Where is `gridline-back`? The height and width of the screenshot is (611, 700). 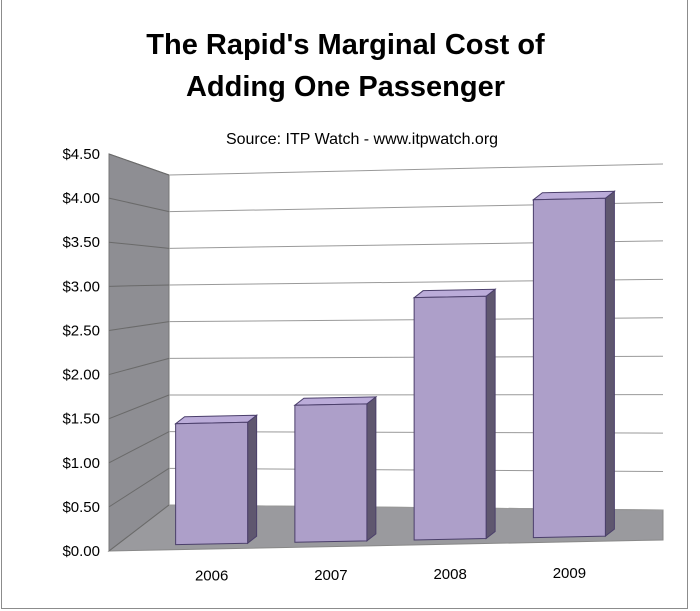
gridline-back is located at coordinates (416, 169).